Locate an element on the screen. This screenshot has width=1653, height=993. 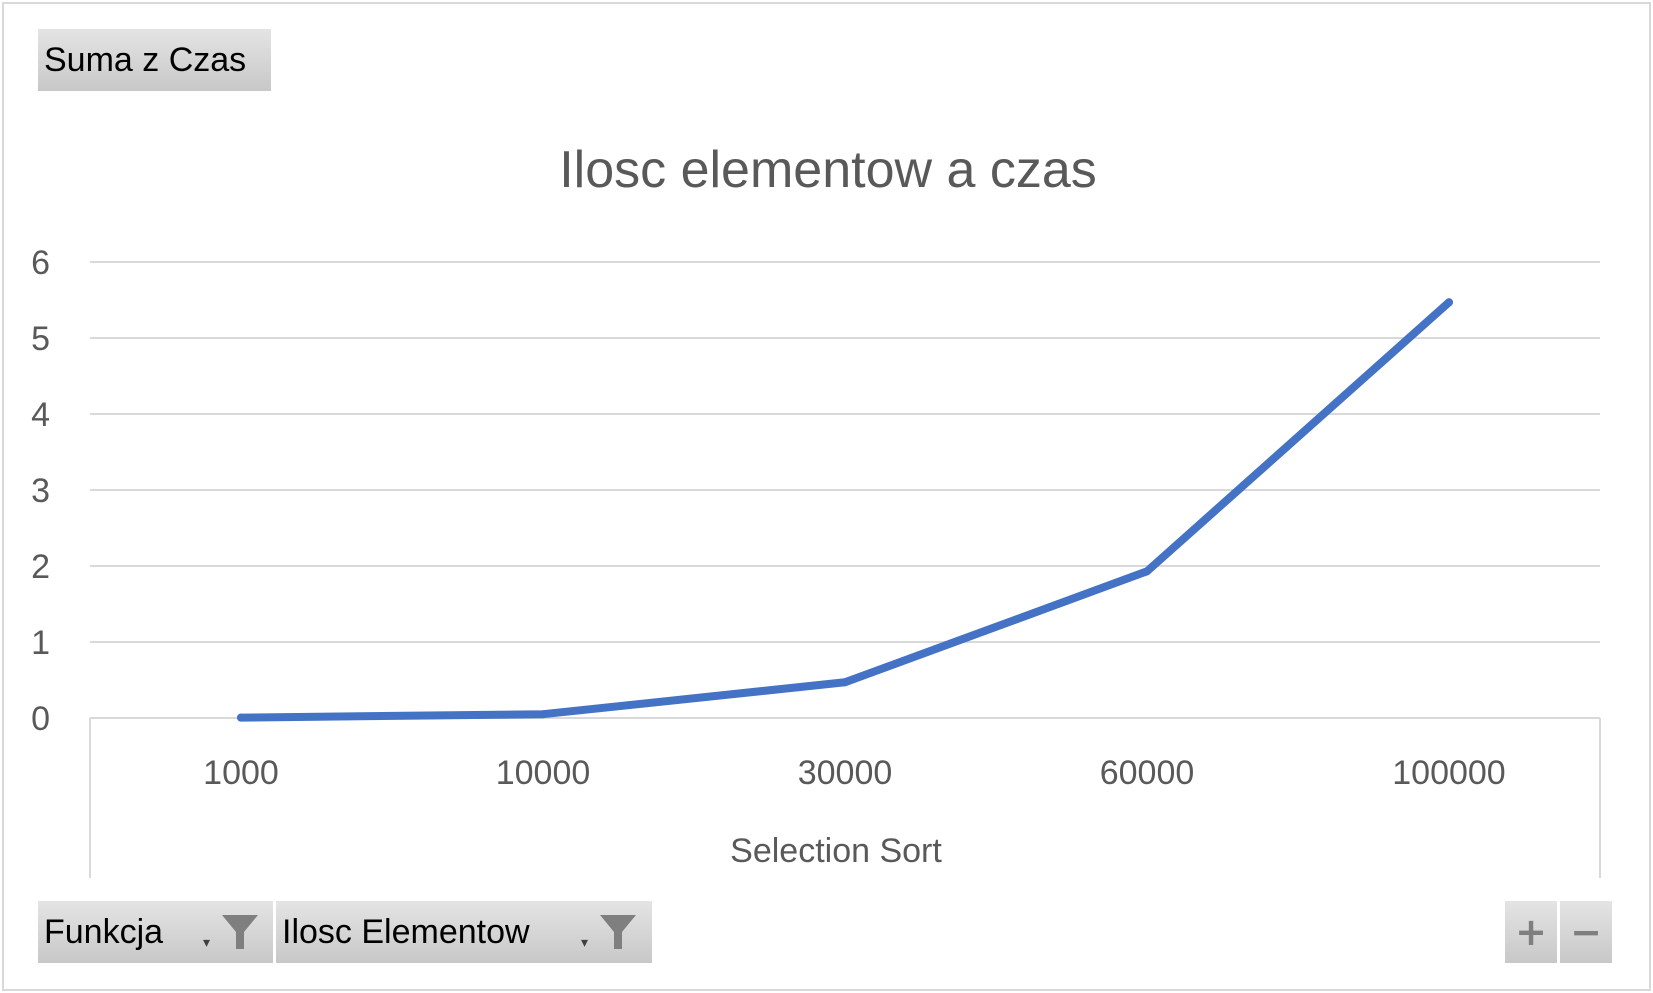
y-tick-label: 2 is located at coordinates (40, 567).